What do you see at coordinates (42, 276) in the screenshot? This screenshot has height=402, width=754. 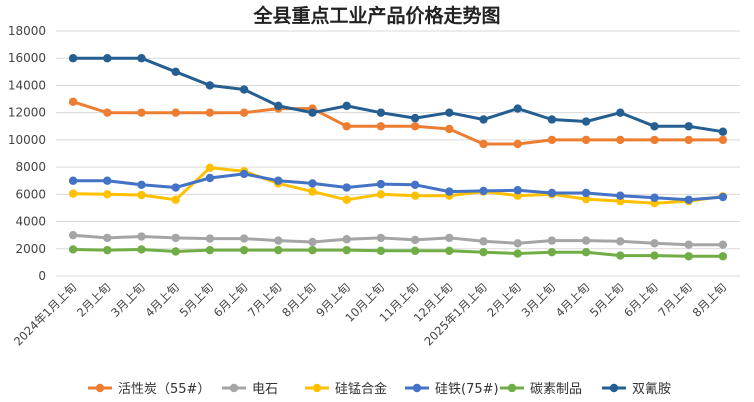 I see `y-tick-label: 0` at bounding box center [42, 276].